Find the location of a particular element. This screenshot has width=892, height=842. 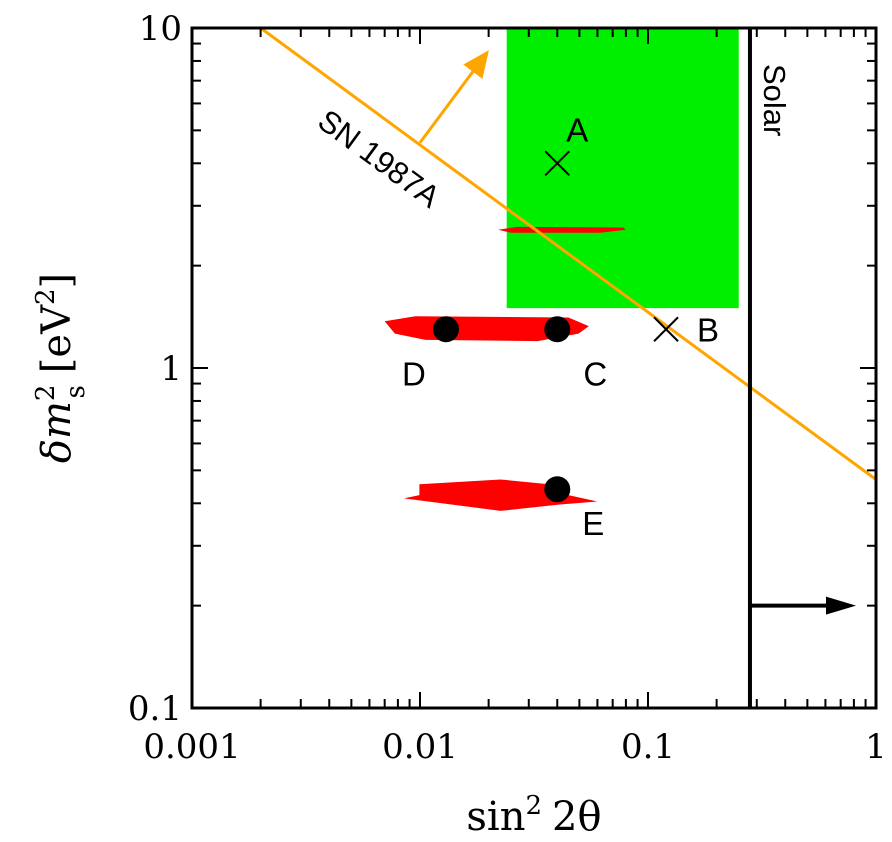

x-axis-title: sin2 2θ is located at coordinates (533, 815).